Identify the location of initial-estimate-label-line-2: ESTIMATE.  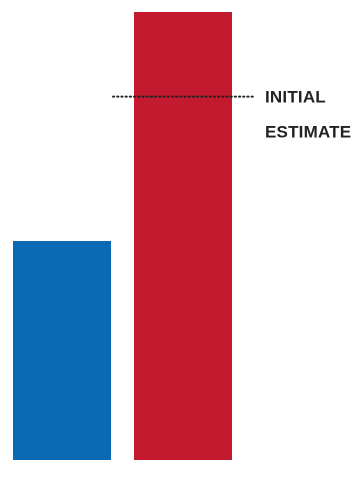
(308, 132).